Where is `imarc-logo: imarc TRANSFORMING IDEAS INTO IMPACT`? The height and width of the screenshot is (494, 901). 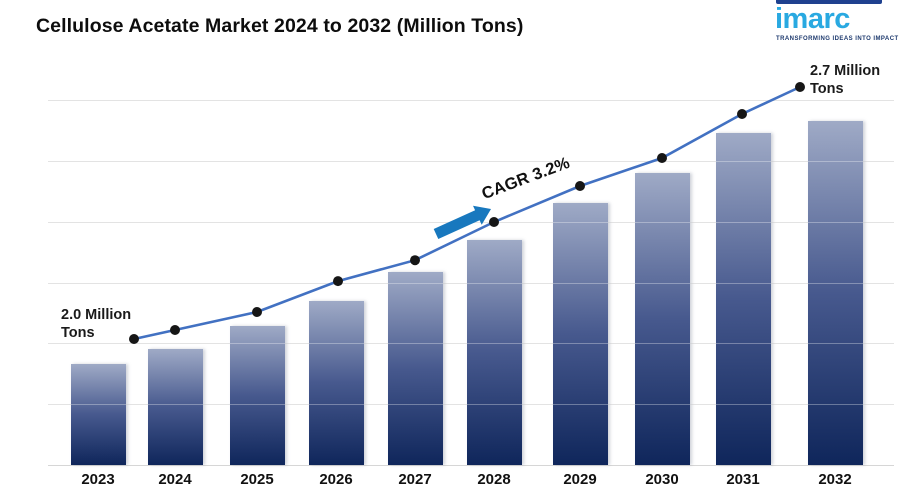
imarc-logo: imarc TRANSFORMING IDEAS INTO IMPACT is located at coordinates (836, 23).